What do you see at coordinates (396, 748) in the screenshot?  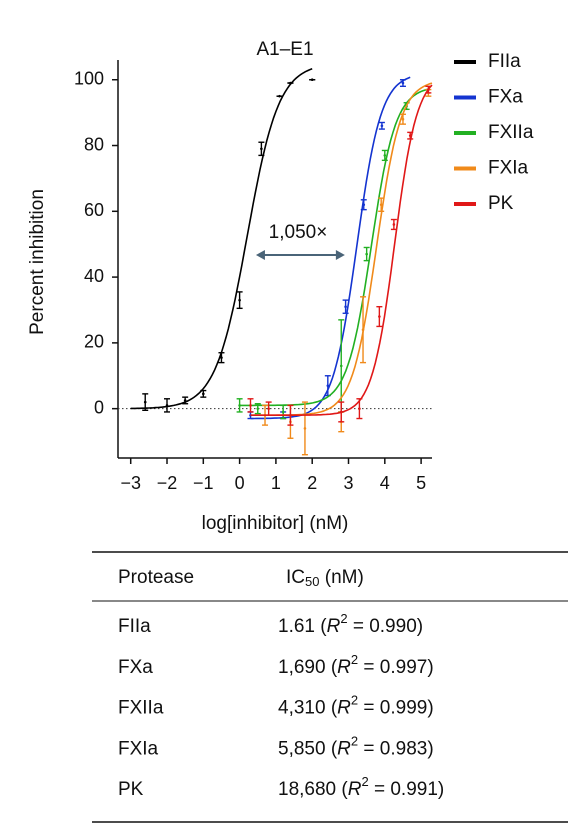 I see `r2-value: = 0.983)` at bounding box center [396, 748].